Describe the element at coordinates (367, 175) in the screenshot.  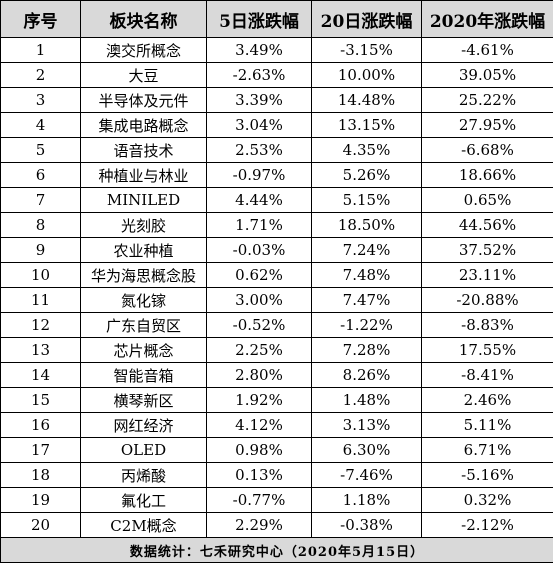
I see `cell-20day-change: 5.26%` at that location.